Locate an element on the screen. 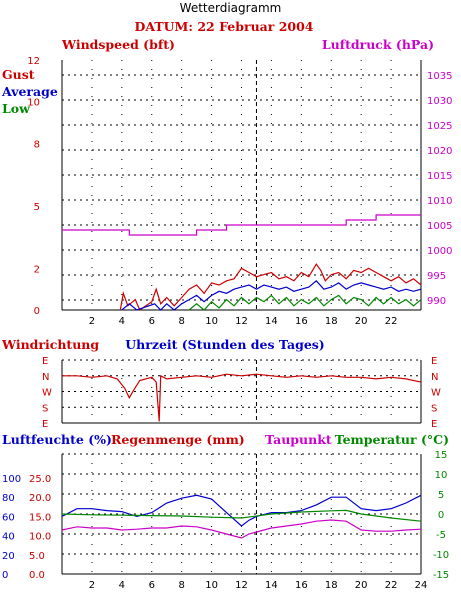 This screenshot has height=599, width=461. temperature-tick-label: -5 is located at coordinates (441, 535).